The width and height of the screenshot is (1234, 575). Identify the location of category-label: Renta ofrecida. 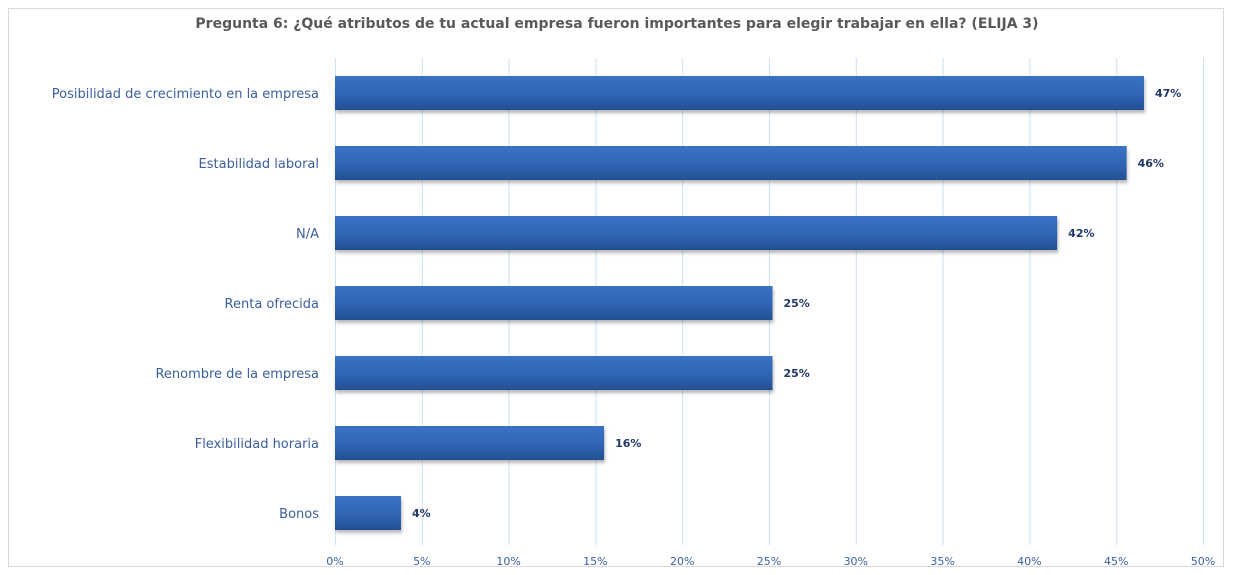
(272, 304).